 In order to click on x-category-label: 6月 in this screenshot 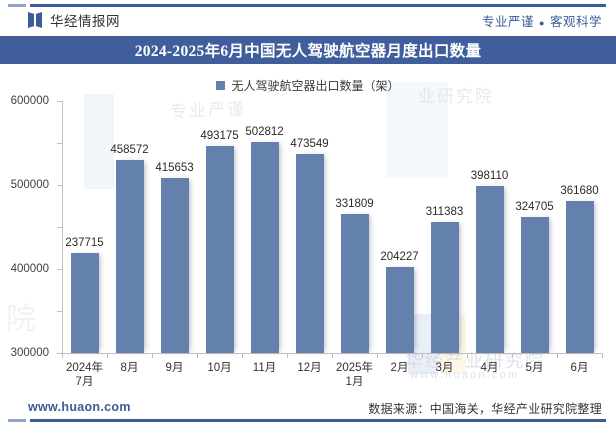, I will do `click(579, 368)`.